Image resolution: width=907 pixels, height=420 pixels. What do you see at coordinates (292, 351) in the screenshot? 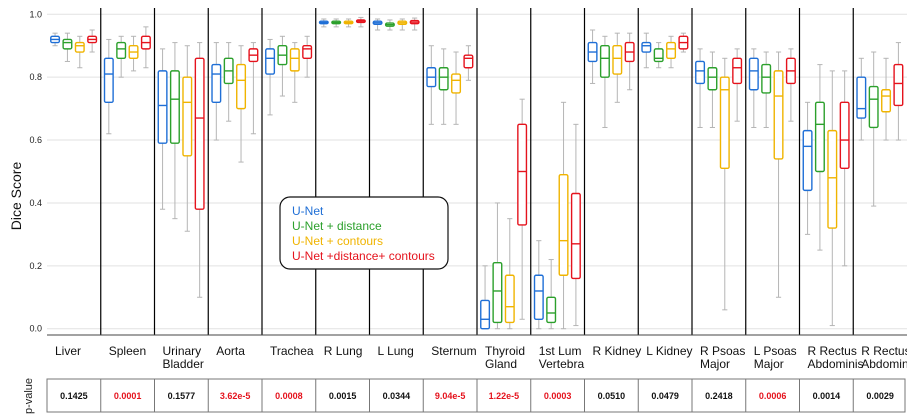
I see `category-label: Trachea` at bounding box center [292, 351].